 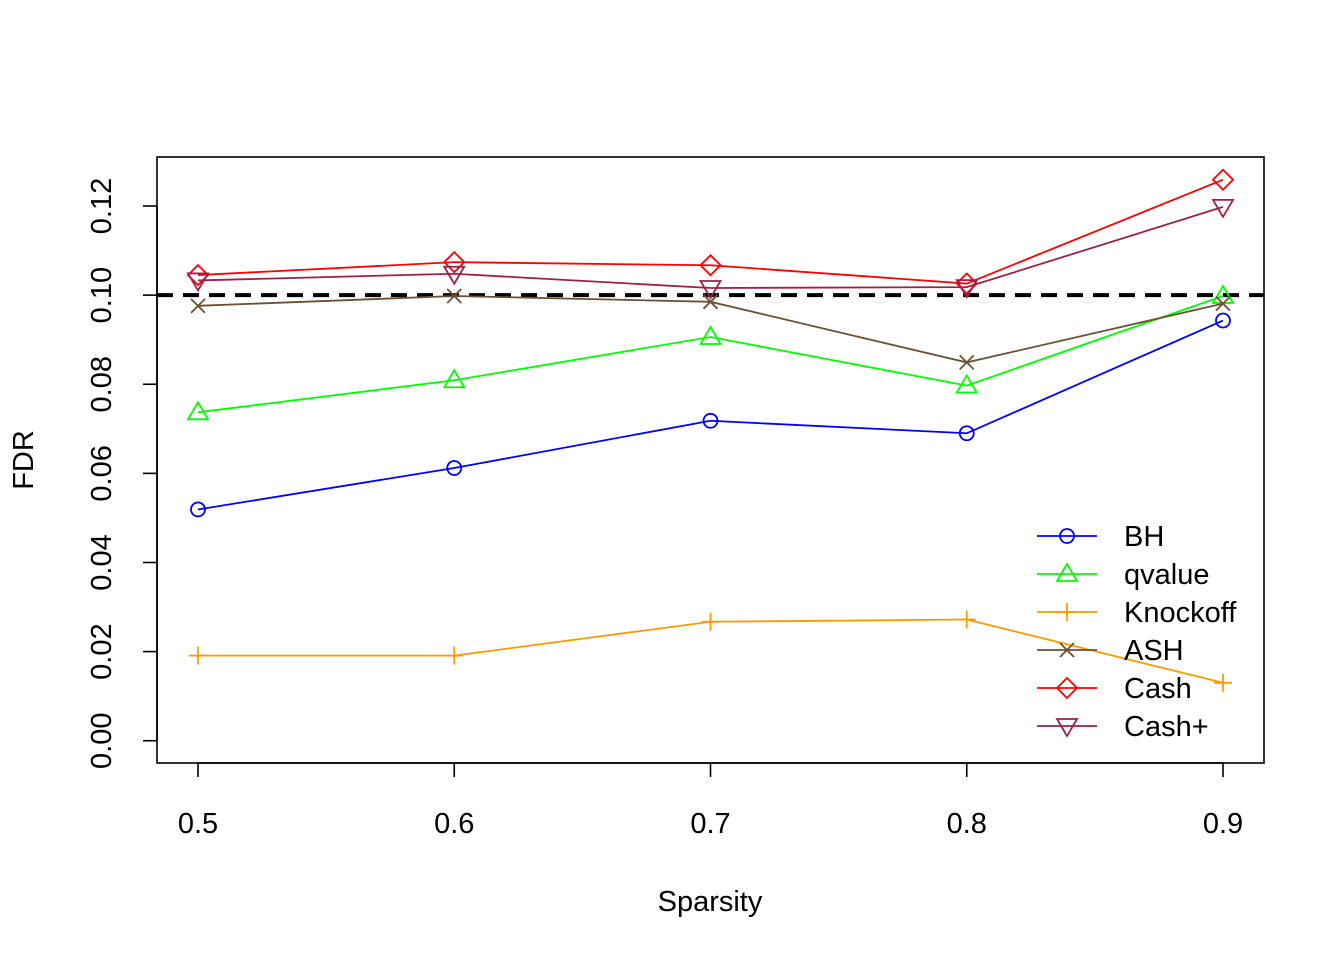 I want to click on series-line-cash, so click(x=710, y=231).